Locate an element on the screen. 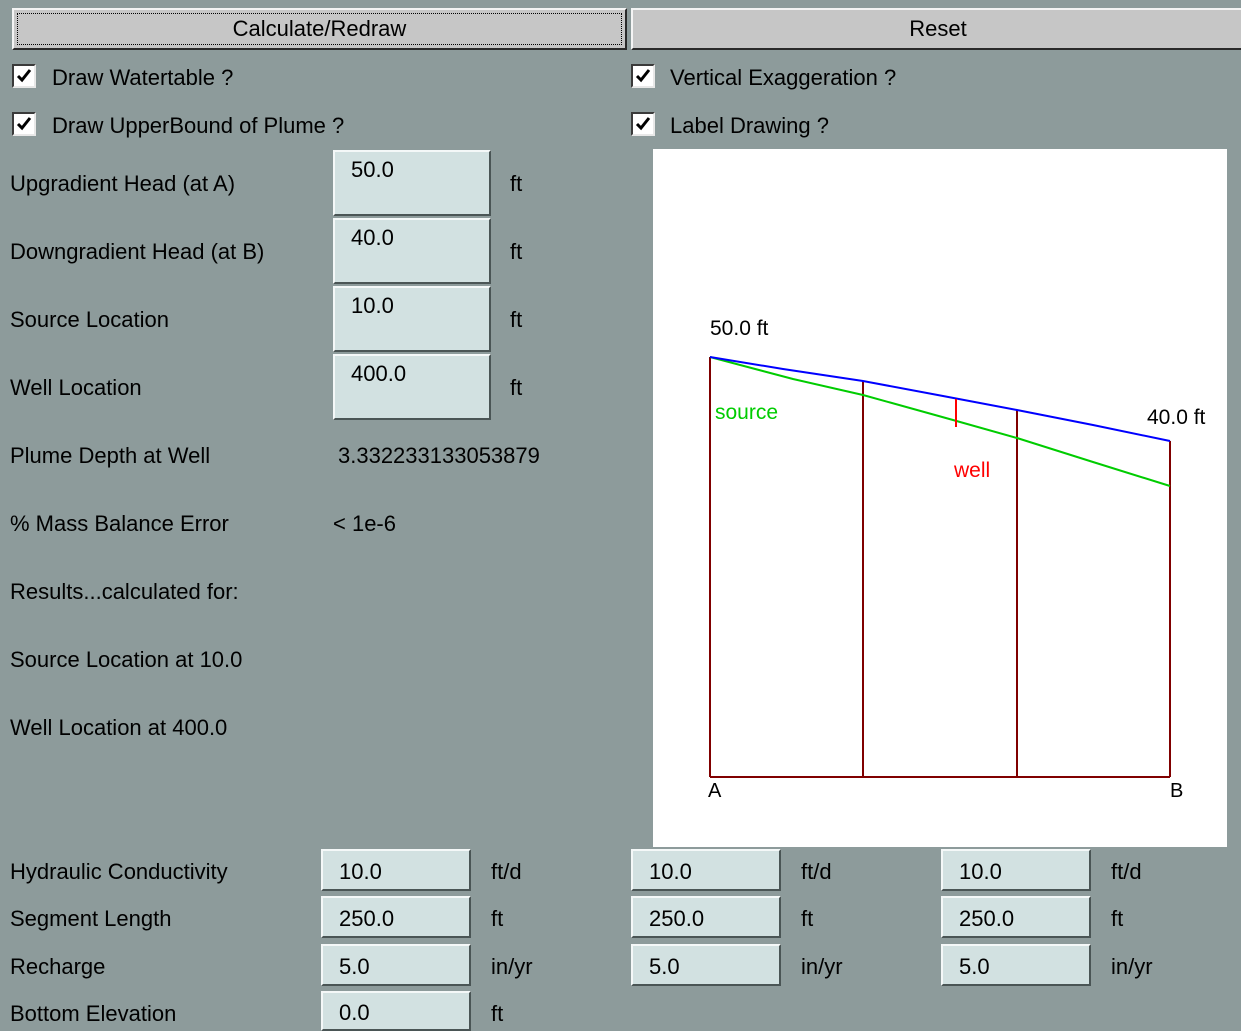  segment3-length-unit: ft is located at coordinates (1117, 918).